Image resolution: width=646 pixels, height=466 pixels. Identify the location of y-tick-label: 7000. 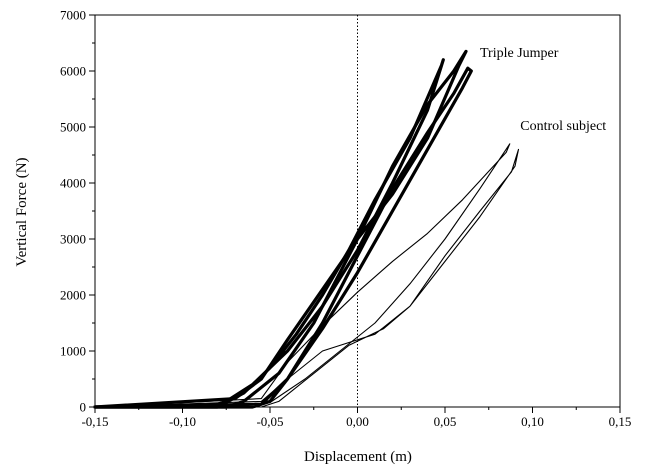
(73, 15).